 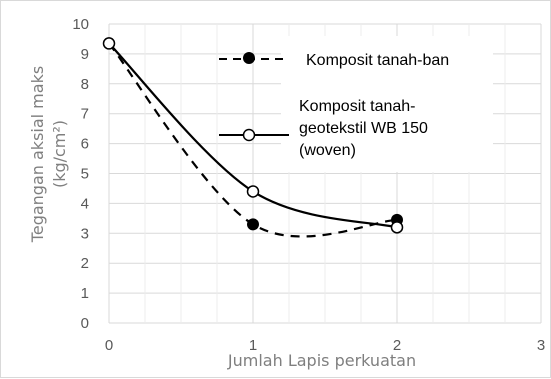 I want to click on y-tick-label: 3, so click(x=85, y=233).